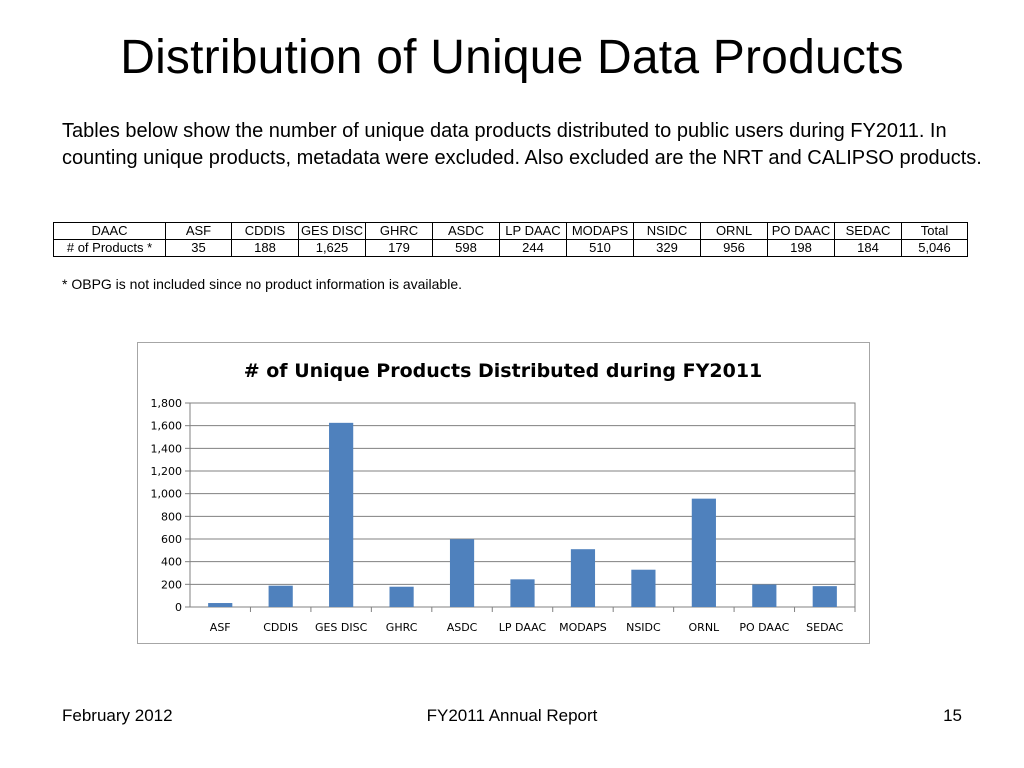 This screenshot has height=768, width=1024. What do you see at coordinates (583, 627) in the screenshot?
I see `x-tick-label: MODAPS` at bounding box center [583, 627].